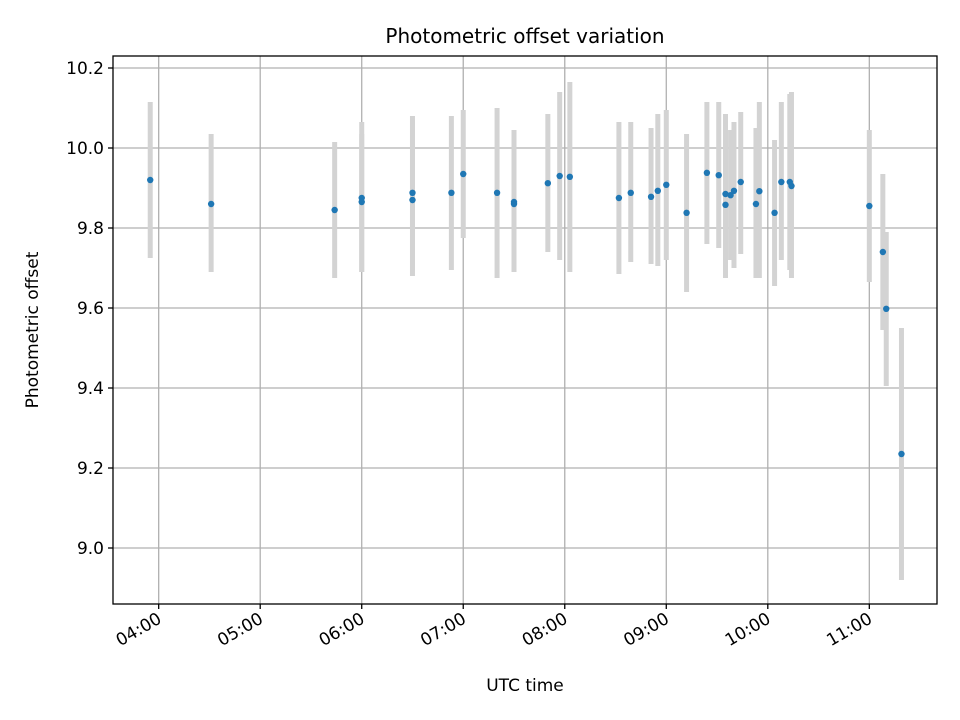 The height and width of the screenshot is (720, 960). Describe the element at coordinates (748, 630) in the screenshot. I see `x-tick-label: 10:00` at that location.